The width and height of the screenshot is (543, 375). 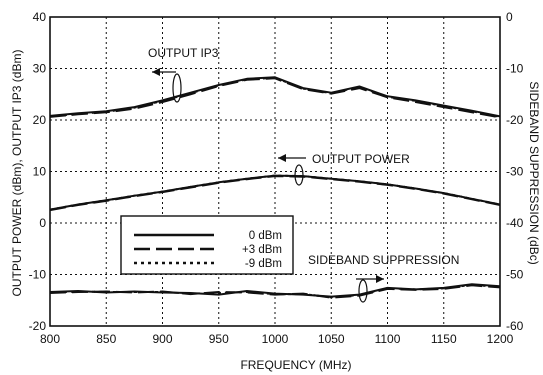 What do you see at coordinates (265, 236) in the screenshot?
I see `legend-label-0dbm: 0 dBm` at bounding box center [265, 236].